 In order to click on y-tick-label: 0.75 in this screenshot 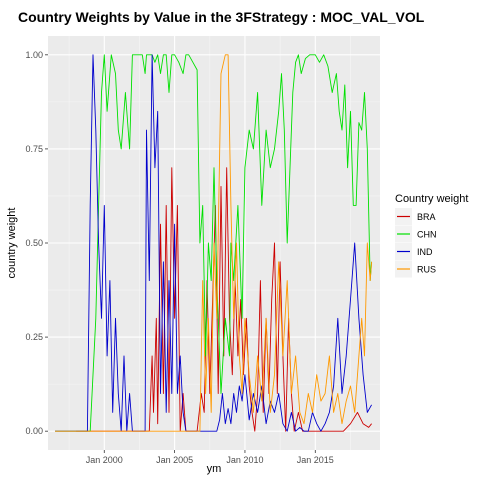, I will do `click(34, 149)`.